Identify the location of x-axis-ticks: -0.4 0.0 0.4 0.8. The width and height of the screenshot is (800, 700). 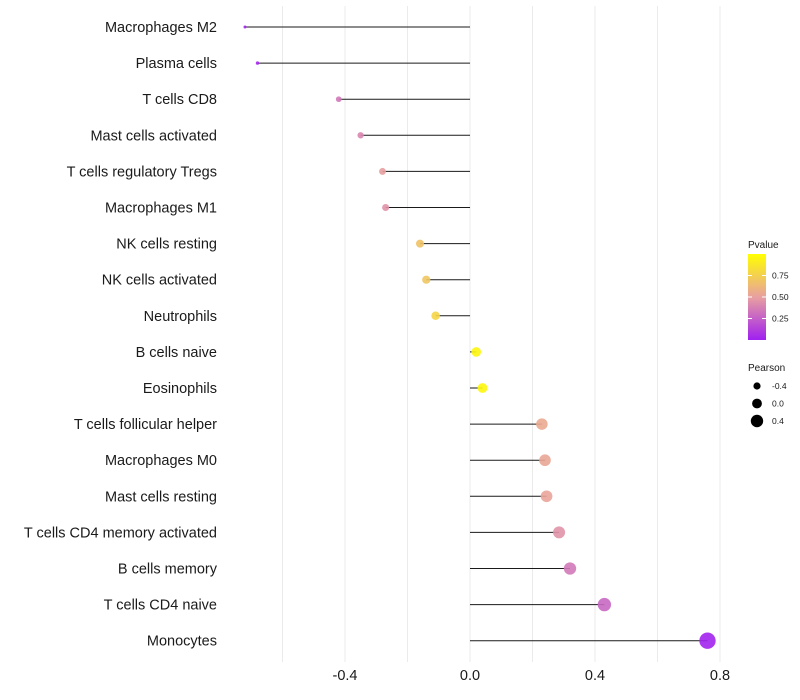
(532, 676).